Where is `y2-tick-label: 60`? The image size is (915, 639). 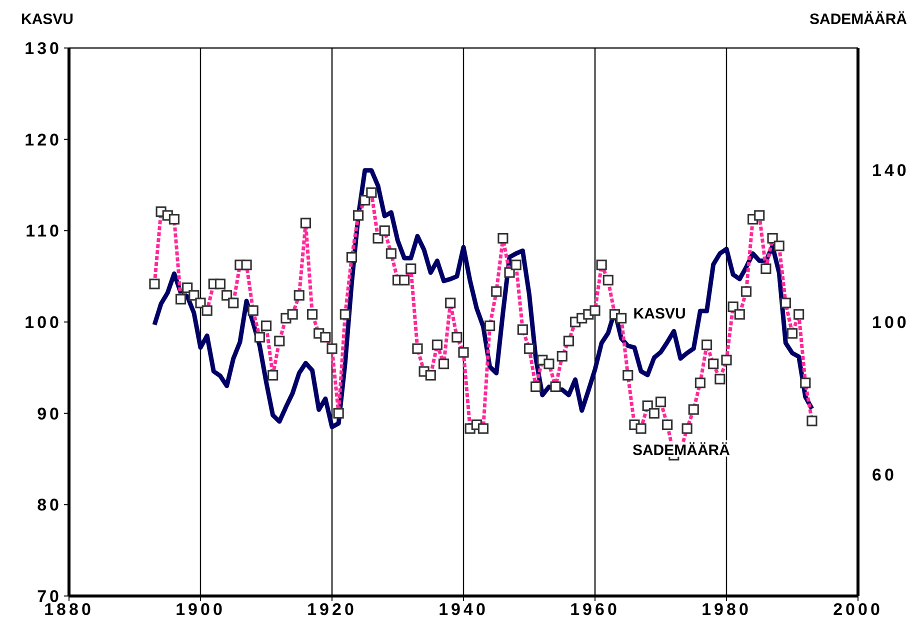 y2-tick-label: 60 is located at coordinates (884, 474).